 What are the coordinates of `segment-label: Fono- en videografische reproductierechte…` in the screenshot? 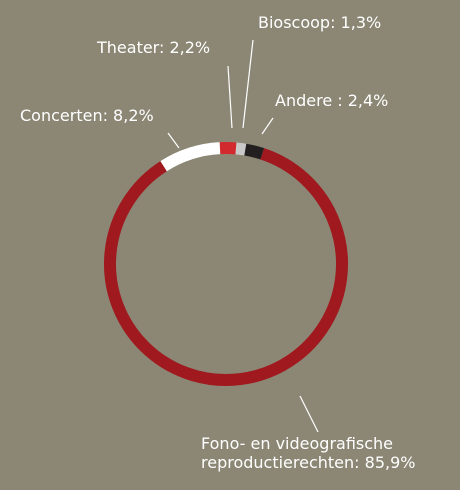 It's located at (308, 453).